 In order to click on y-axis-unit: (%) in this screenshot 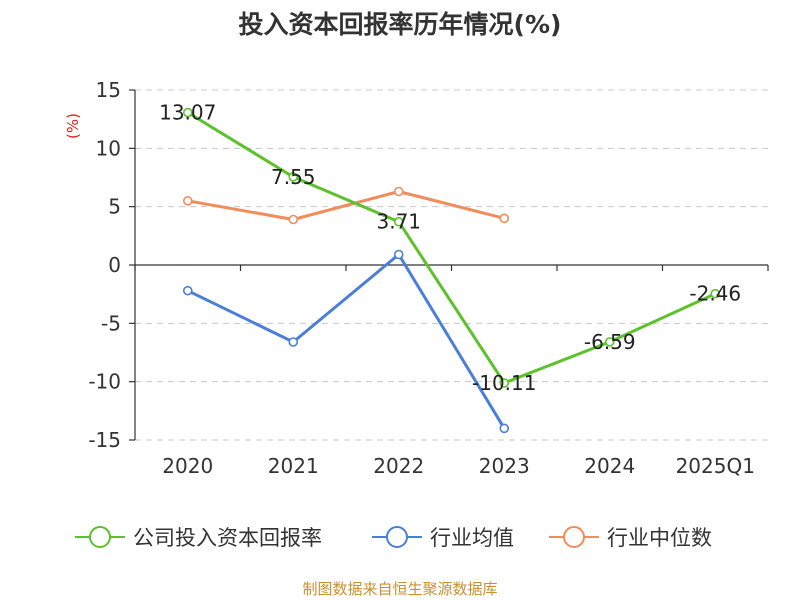, I will do `click(73, 126)`.